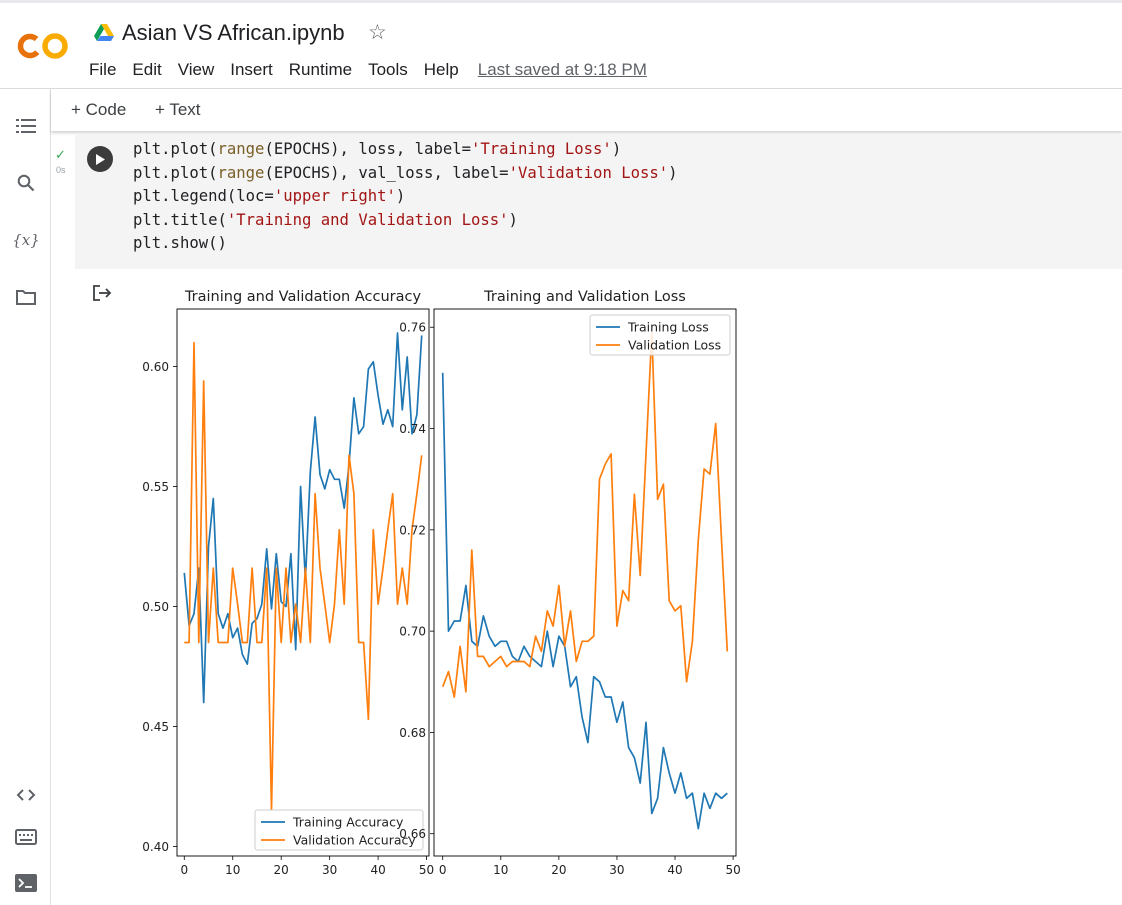 This screenshot has height=905, width=1122. I want to click on files-folder-icon, so click(26, 297).